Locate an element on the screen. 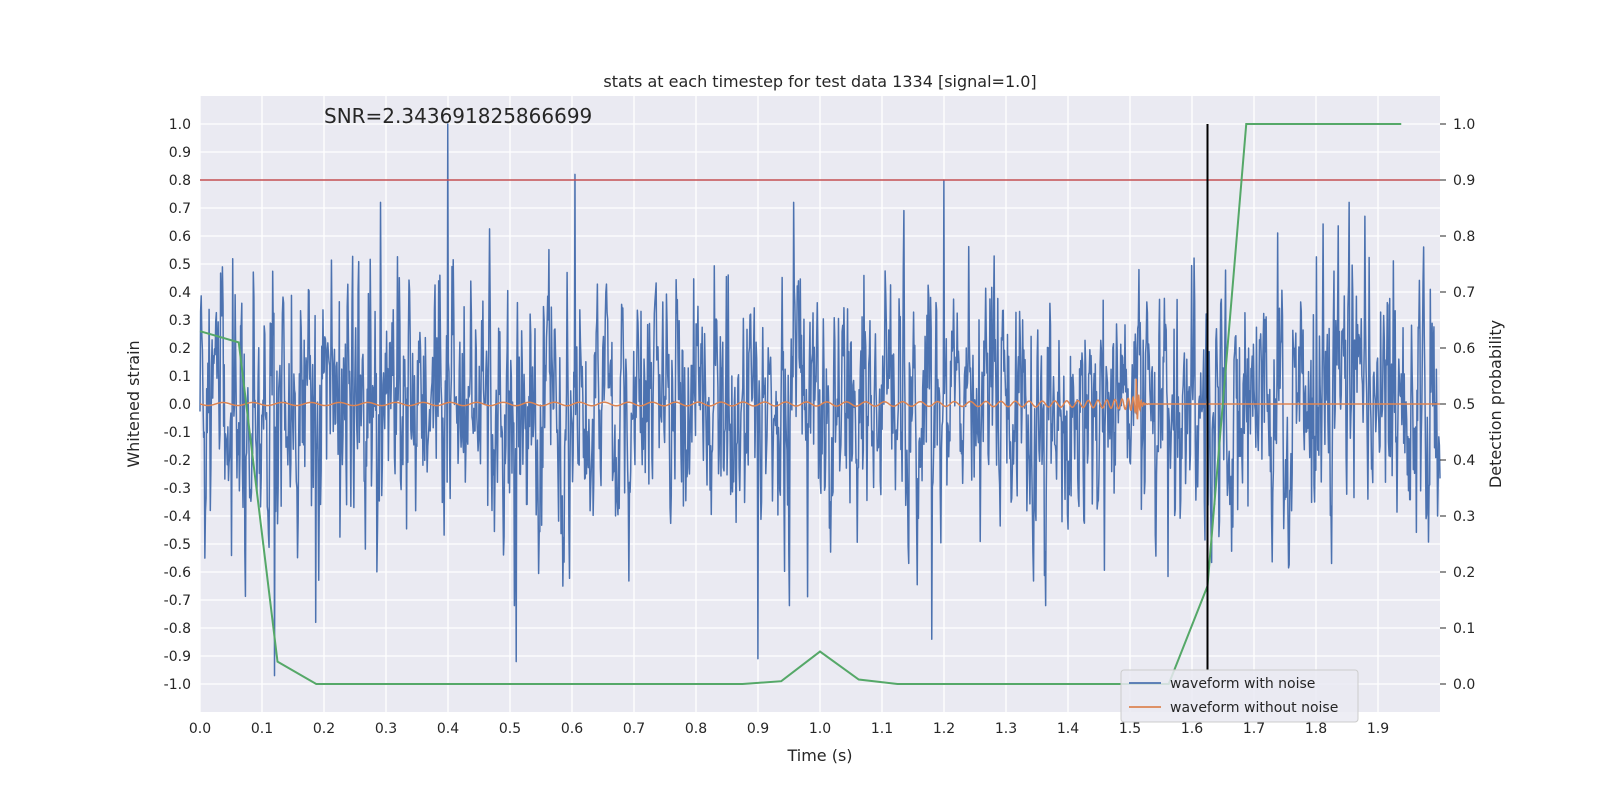 Image resolution: width=1600 pixels, height=800 pixels. y-tick-label: 0.0 is located at coordinates (180, 405).